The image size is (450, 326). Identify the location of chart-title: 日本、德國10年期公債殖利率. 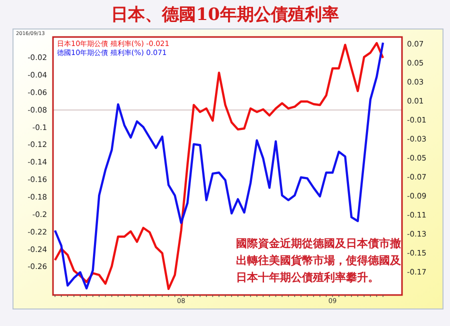
(225, 15).